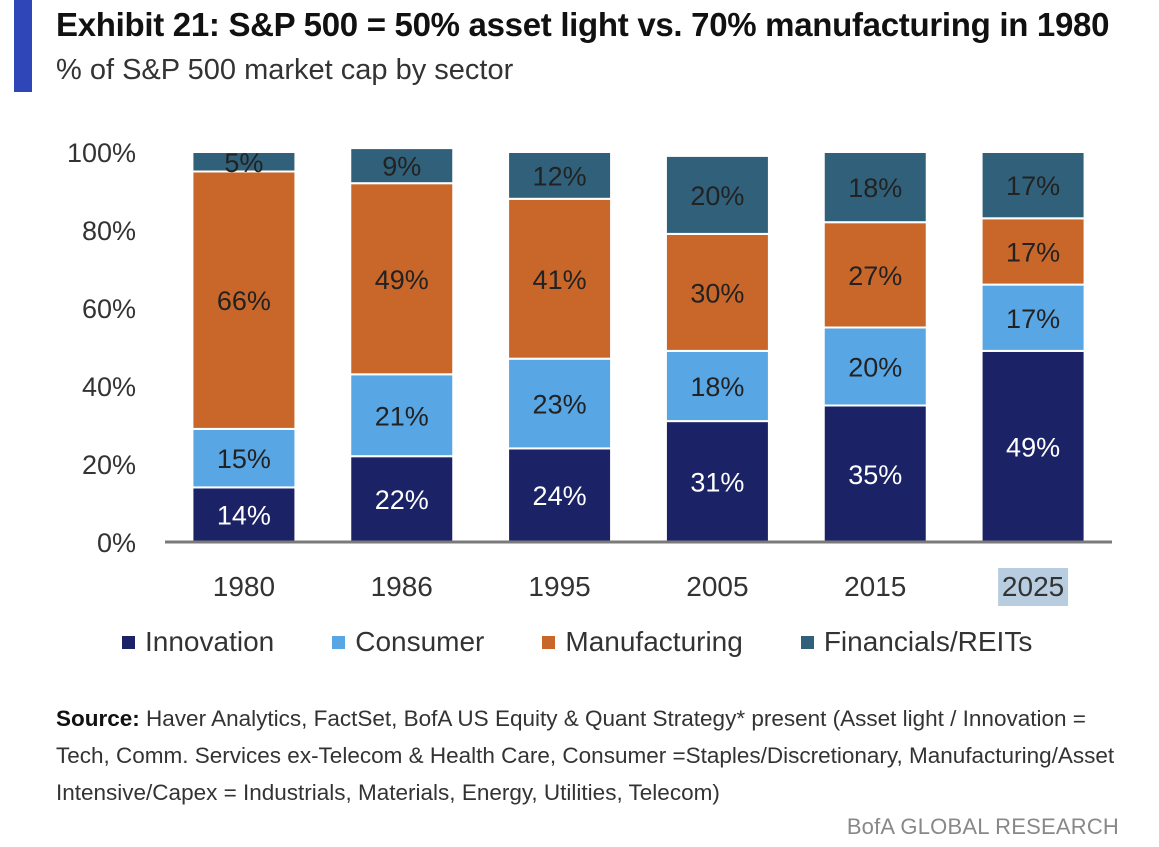 The height and width of the screenshot is (847, 1159). What do you see at coordinates (98, 718) in the screenshot?
I see `source-label: Source:` at bounding box center [98, 718].